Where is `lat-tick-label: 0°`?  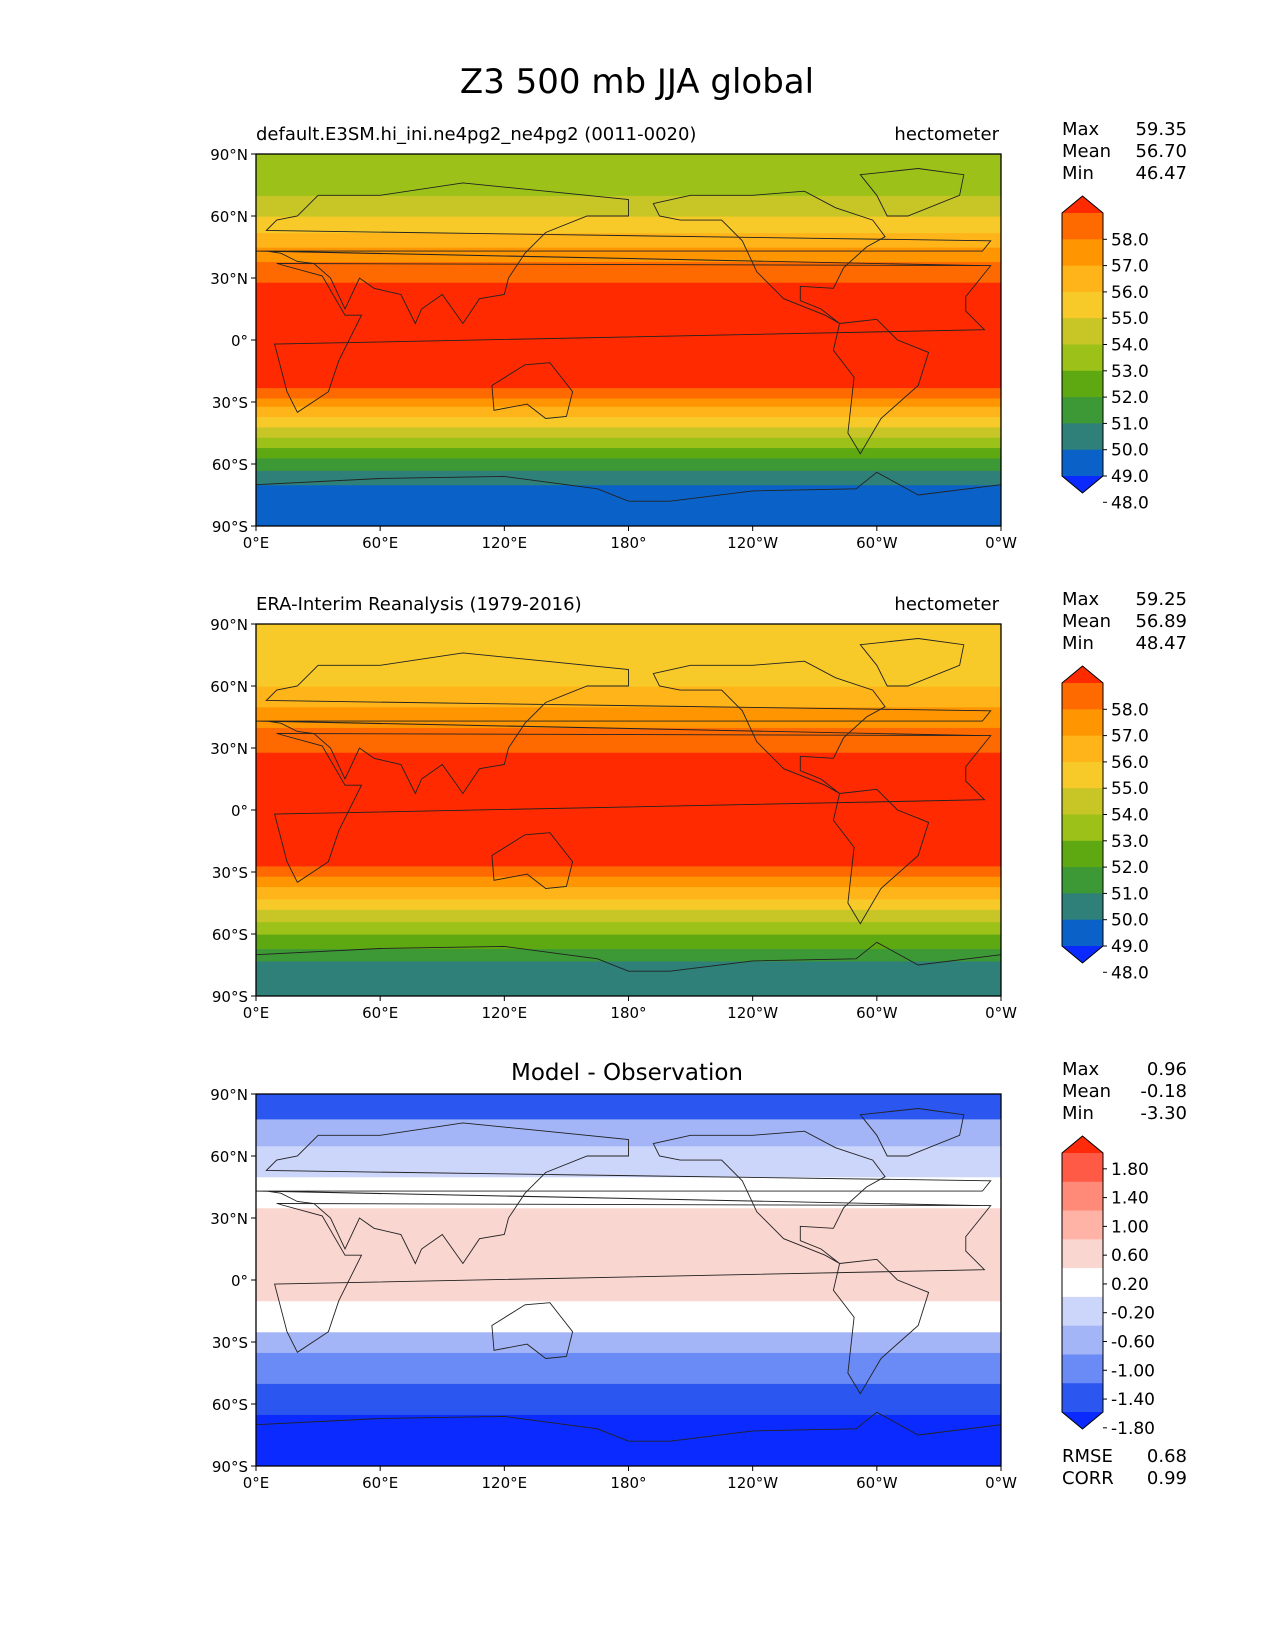 lat-tick-label: 0° is located at coordinates (239, 1281).